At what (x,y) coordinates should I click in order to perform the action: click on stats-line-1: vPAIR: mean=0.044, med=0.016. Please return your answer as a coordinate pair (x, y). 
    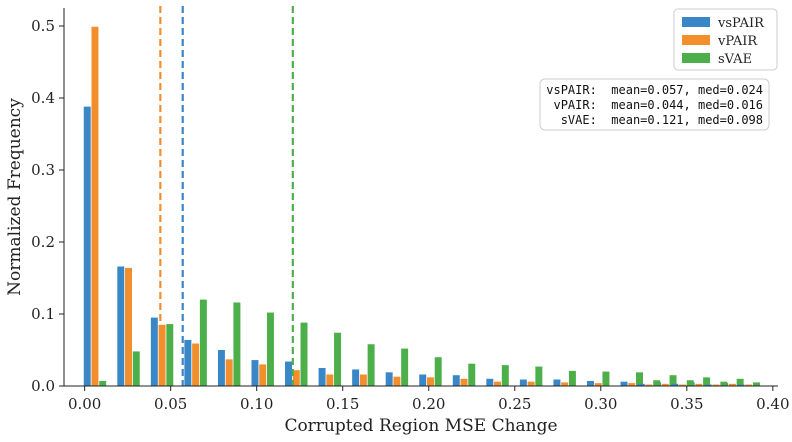
    Looking at the image, I should click on (654, 105).